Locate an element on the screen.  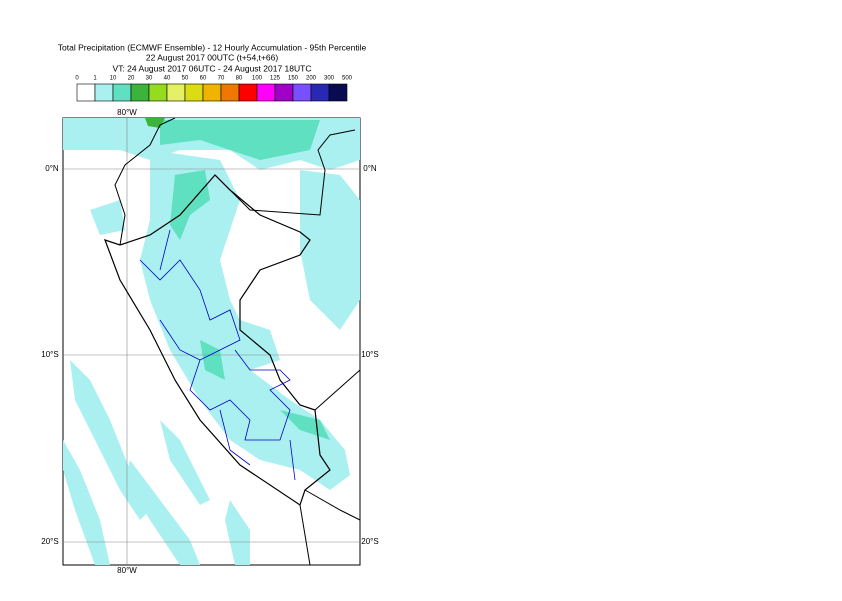
colorbar-label: 40 is located at coordinates (167, 79).